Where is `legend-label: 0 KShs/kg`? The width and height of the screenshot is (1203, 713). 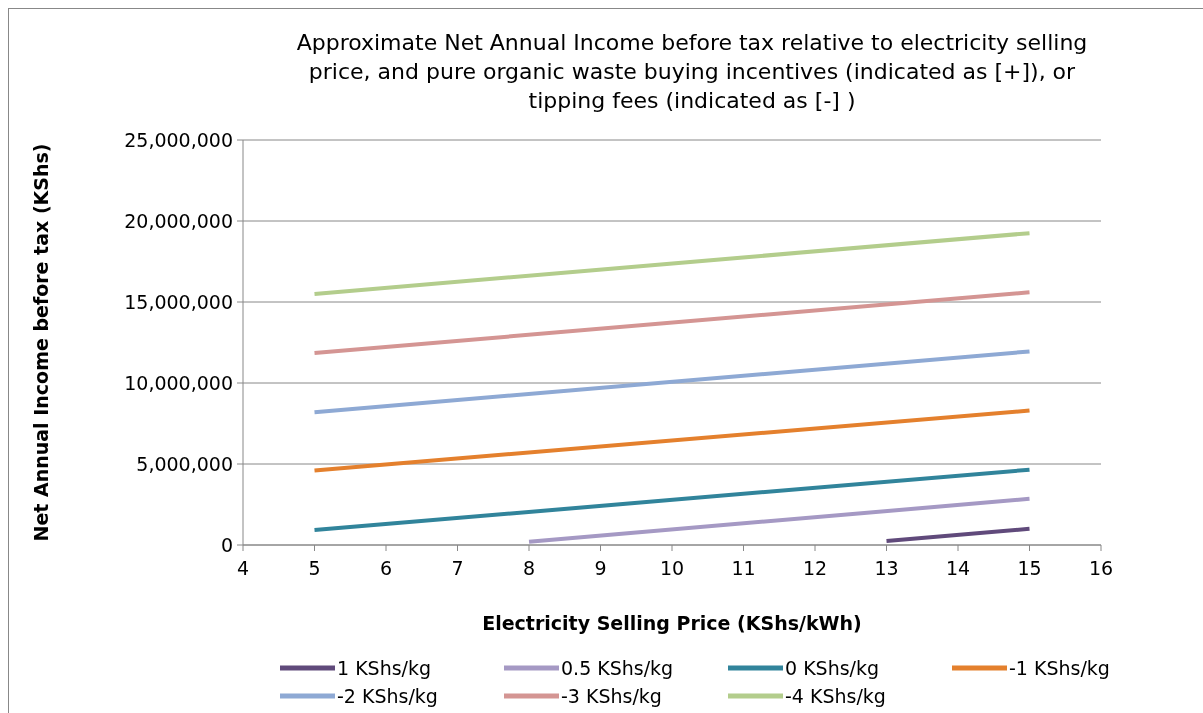 legend-label: 0 KShs/kg is located at coordinates (832, 668).